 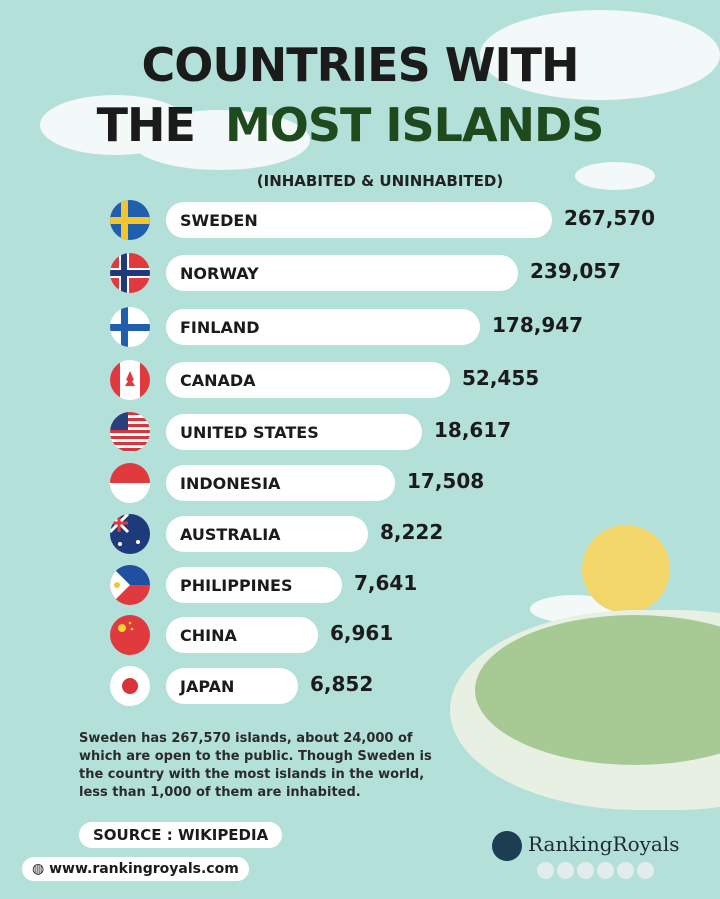 I want to click on value-label: 8,222, so click(x=412, y=532).